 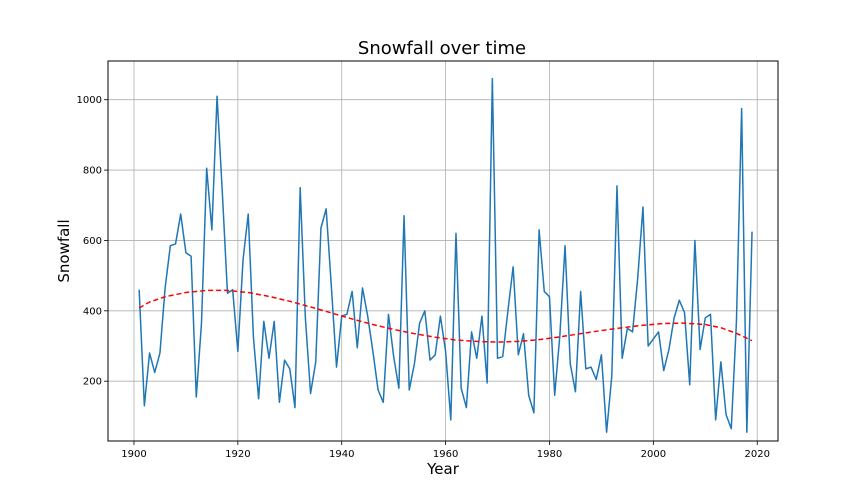 What do you see at coordinates (237, 454) in the screenshot?
I see `x-tick-label: 1920` at bounding box center [237, 454].